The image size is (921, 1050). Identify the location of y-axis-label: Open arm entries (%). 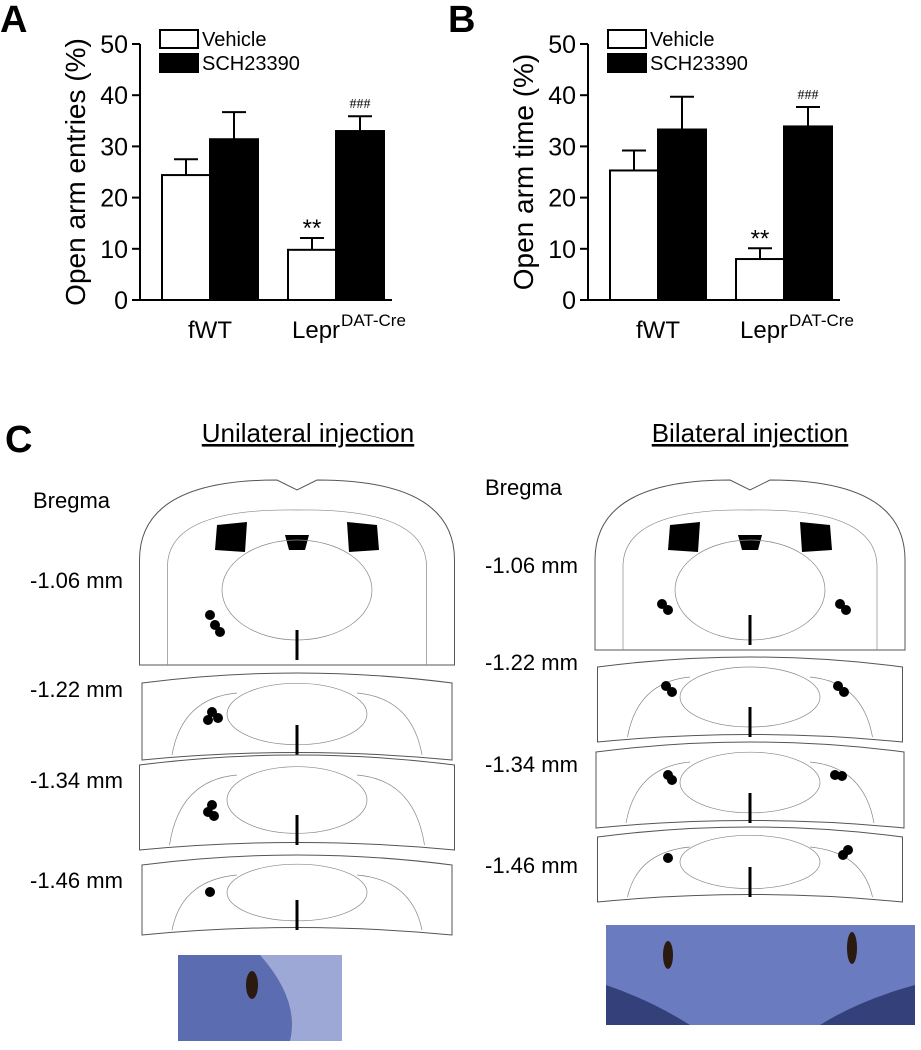
(75, 172).